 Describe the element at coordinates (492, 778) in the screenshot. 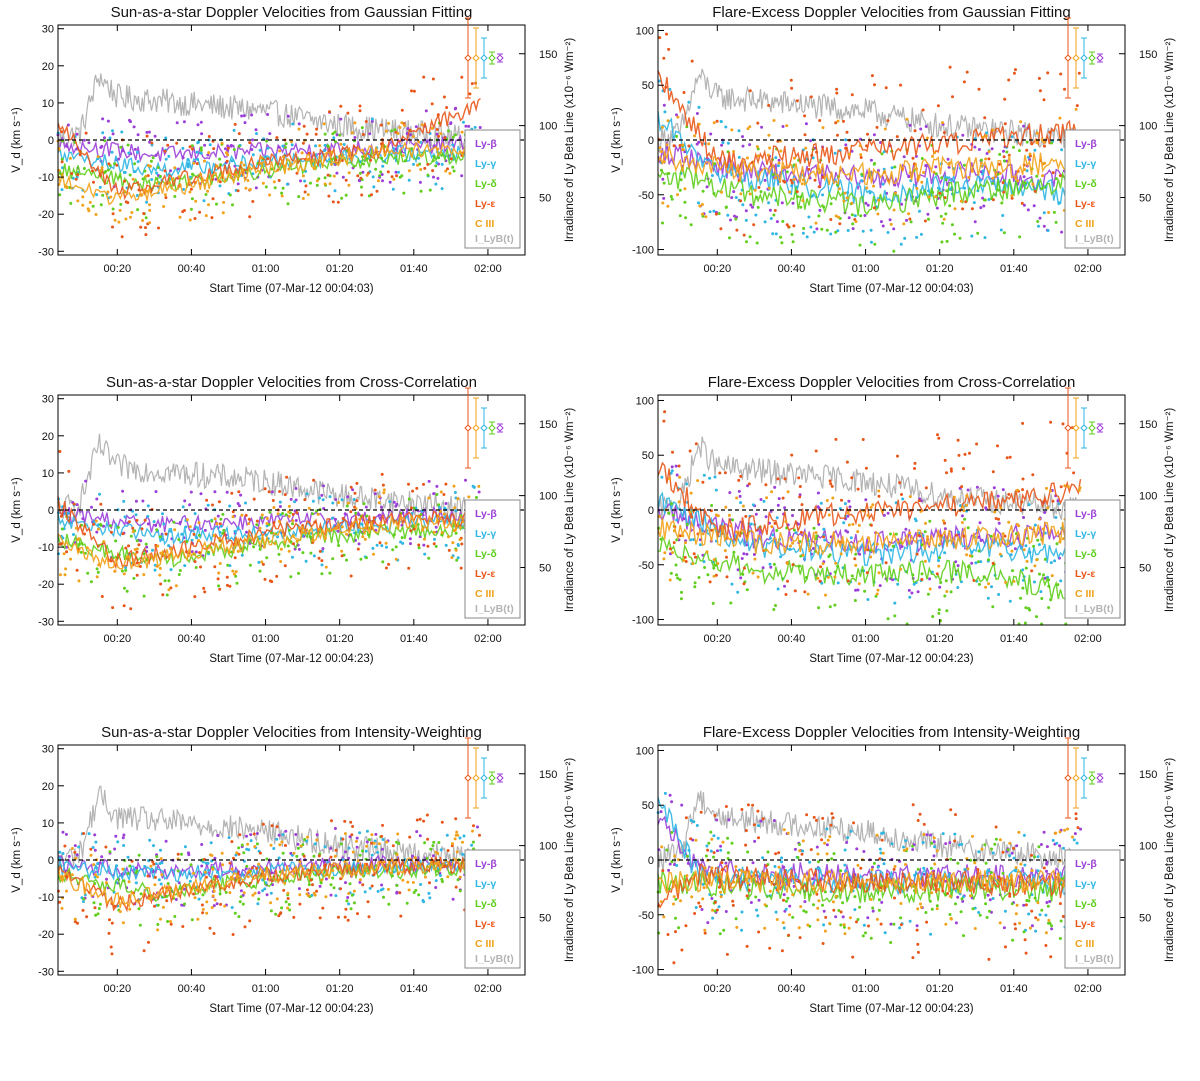

I see `error-bar-marker` at that location.